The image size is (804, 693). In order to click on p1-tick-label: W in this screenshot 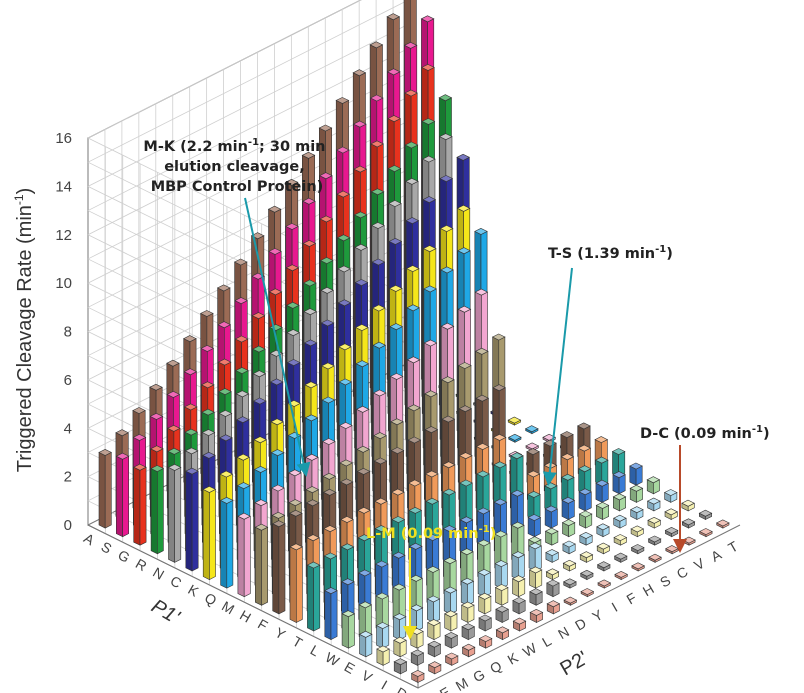, I will do `click(333, 659)`.